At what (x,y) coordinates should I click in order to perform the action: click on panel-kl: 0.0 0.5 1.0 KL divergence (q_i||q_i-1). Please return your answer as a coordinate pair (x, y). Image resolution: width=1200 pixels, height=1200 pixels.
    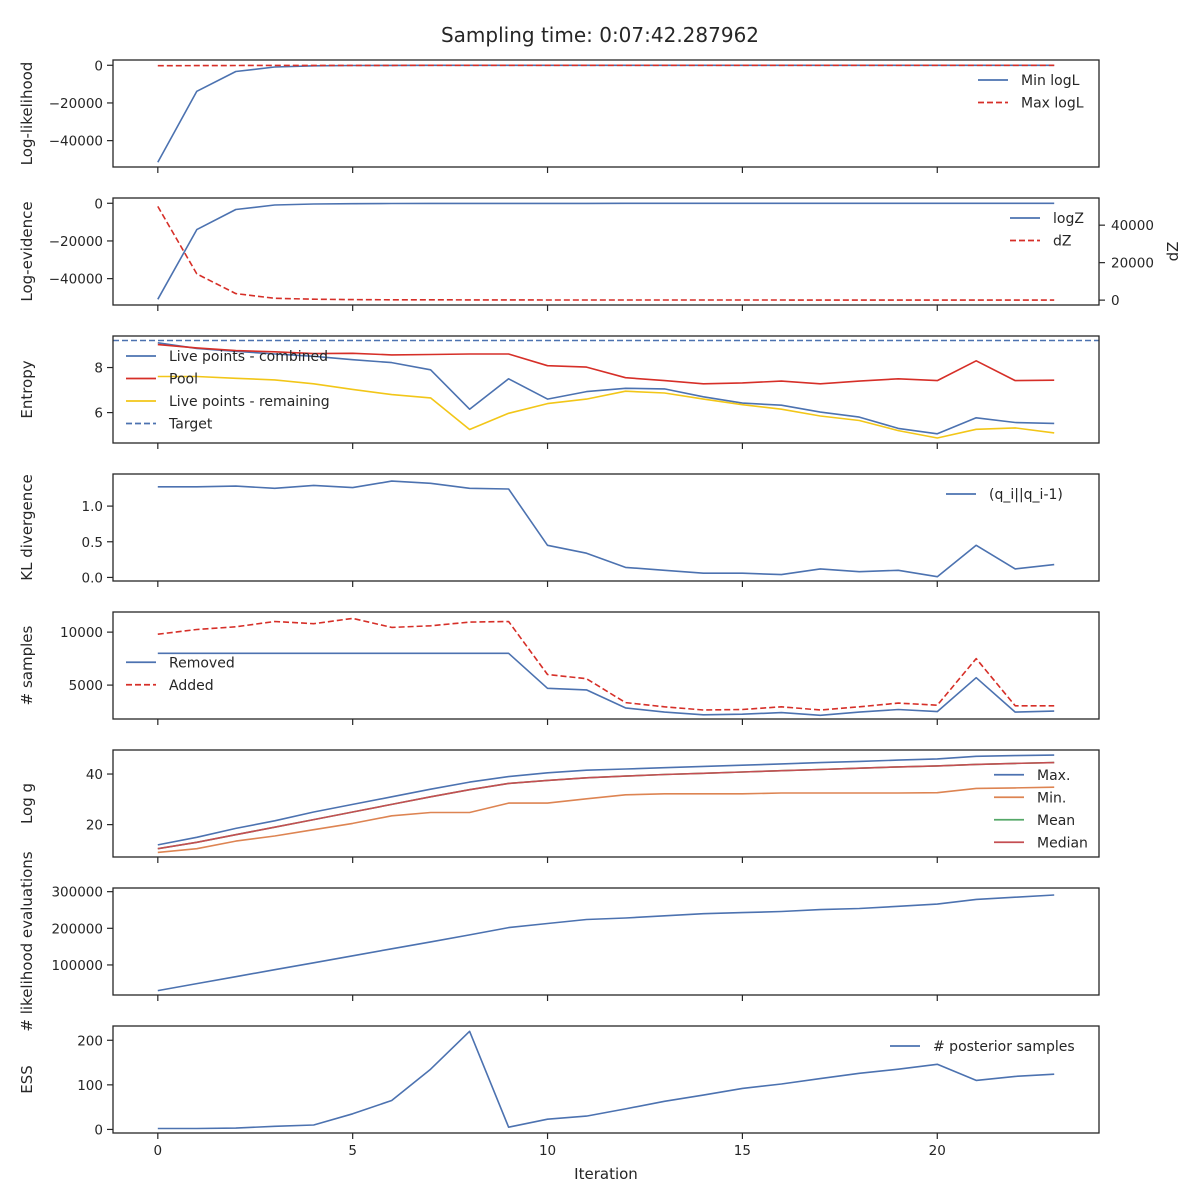
    Looking at the image, I should click on (559, 530).